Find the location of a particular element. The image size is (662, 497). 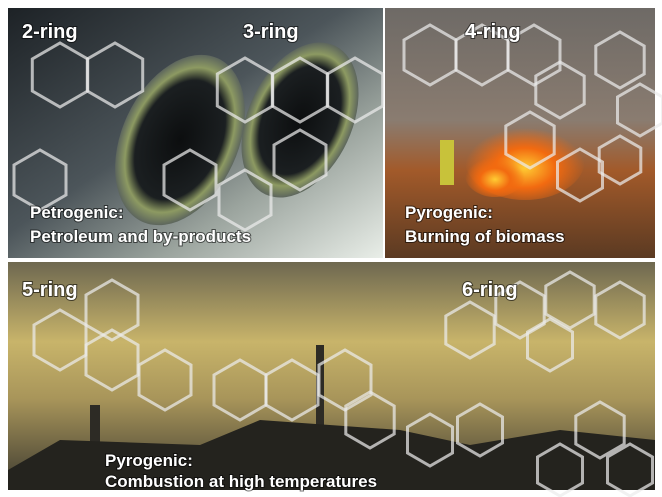

caption: Petroleum and by-products is located at coordinates (140, 236).